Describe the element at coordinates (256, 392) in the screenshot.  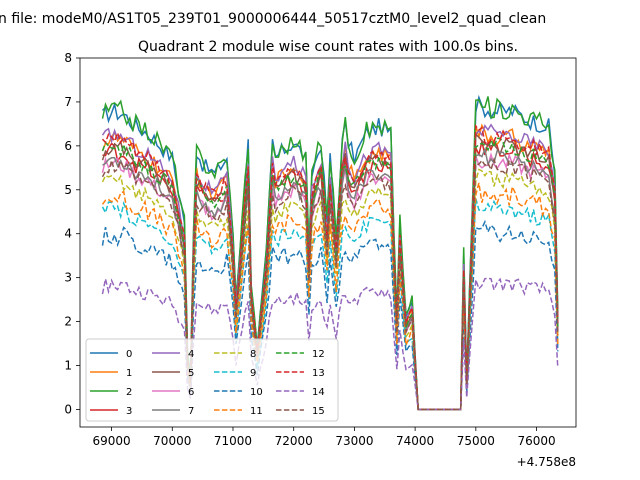
I see `legend-label: 10` at that location.